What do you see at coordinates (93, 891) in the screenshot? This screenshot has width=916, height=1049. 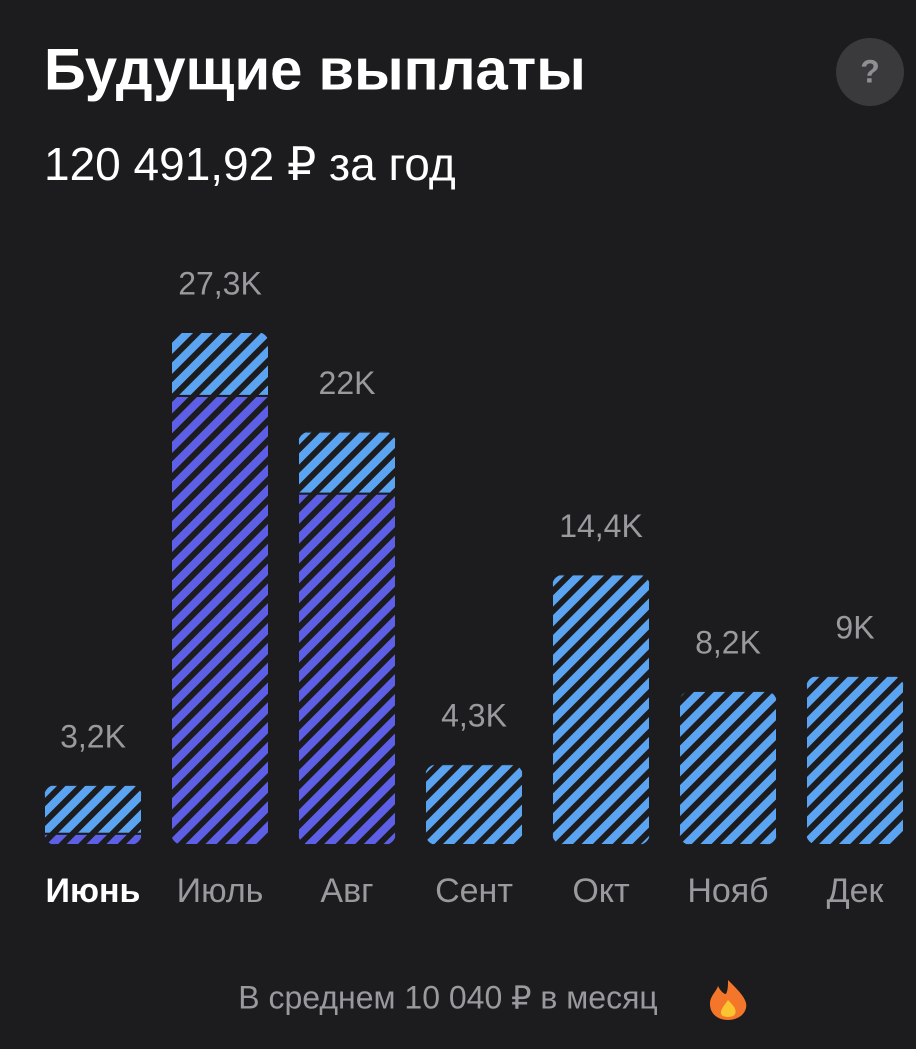 I see `month-label: Июнь` at bounding box center [93, 891].